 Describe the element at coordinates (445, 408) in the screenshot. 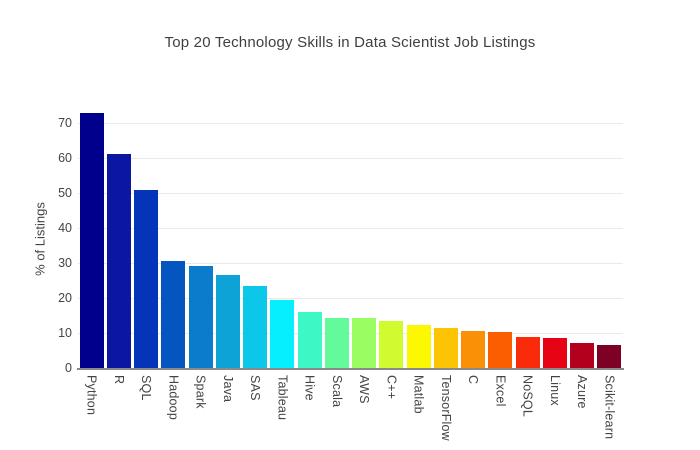

I see `x-tick-label-tensorflow: TensorFlow` at that location.